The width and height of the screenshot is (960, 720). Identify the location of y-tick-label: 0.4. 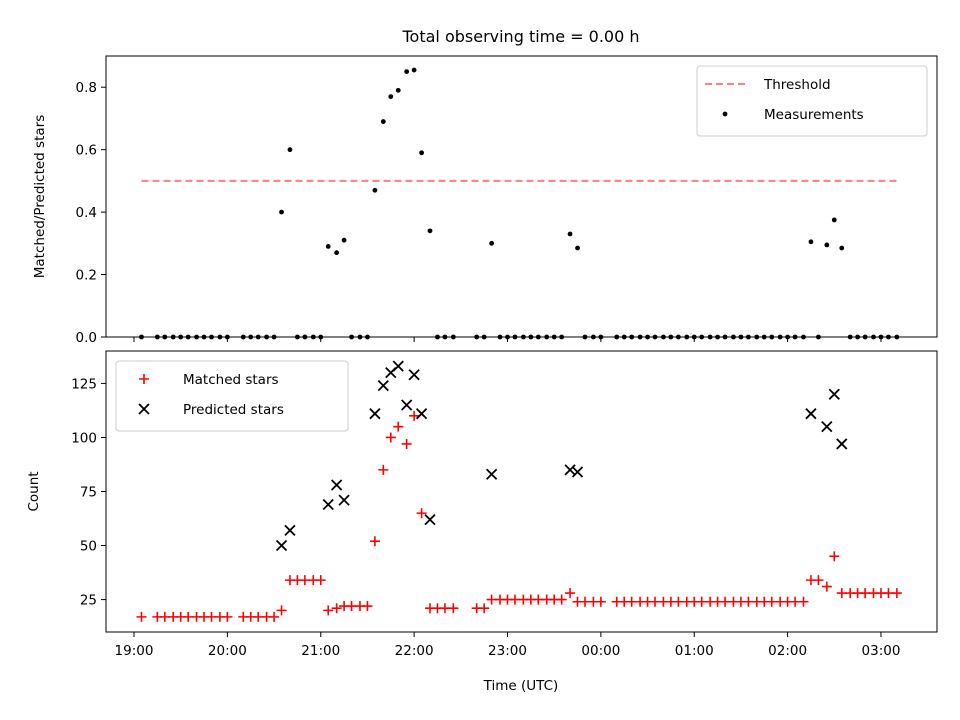
(86, 213).